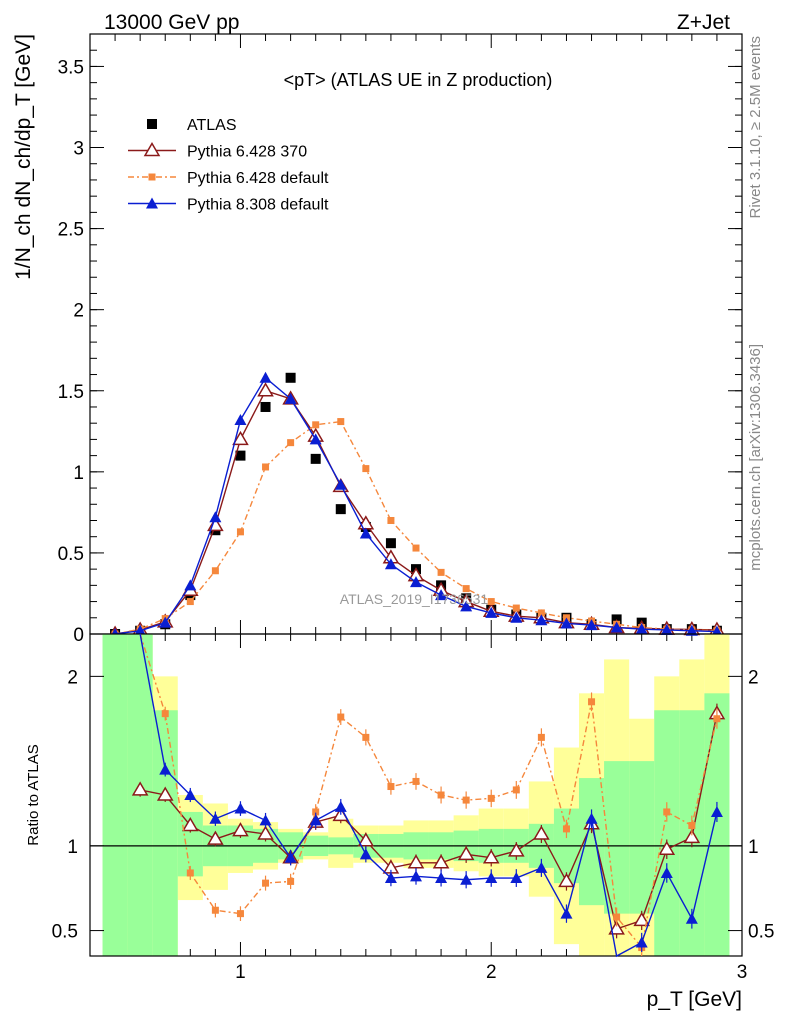 The width and height of the screenshot is (786, 1024). Describe the element at coordinates (755, 457) in the screenshot. I see `mcplots-label: mcplots.cern.ch [arXiv:1306.3436]` at that location.